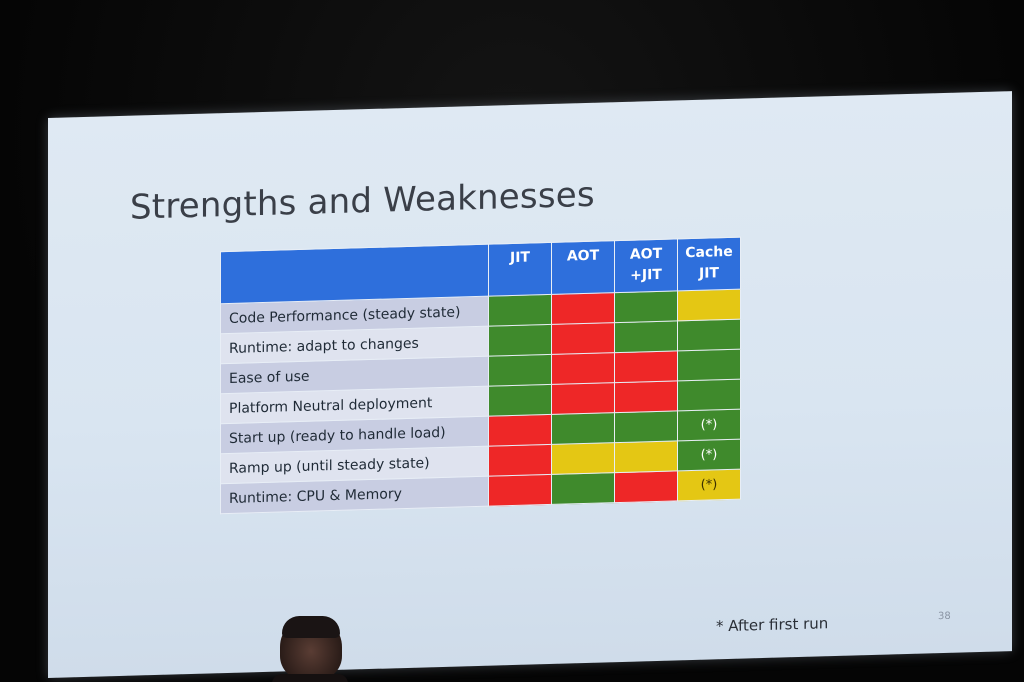  What do you see at coordinates (709, 264) in the screenshot?
I see `column-header-cache-jit: Cache JIT` at bounding box center [709, 264].